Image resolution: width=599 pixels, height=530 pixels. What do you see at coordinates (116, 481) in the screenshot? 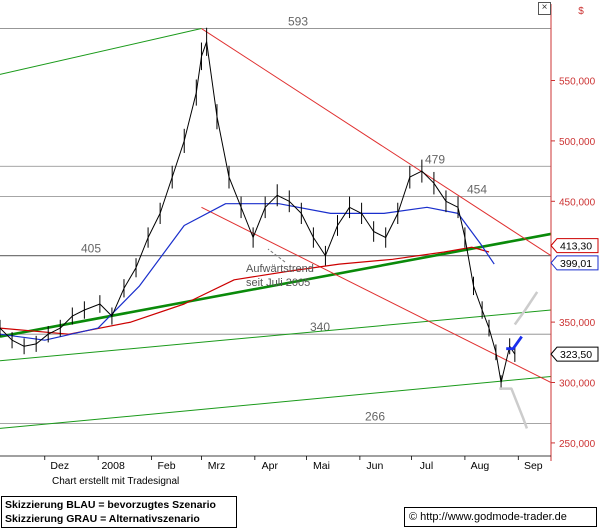
I see `chart-credit: Chart erstellt mit Tradesignal` at bounding box center [116, 481].